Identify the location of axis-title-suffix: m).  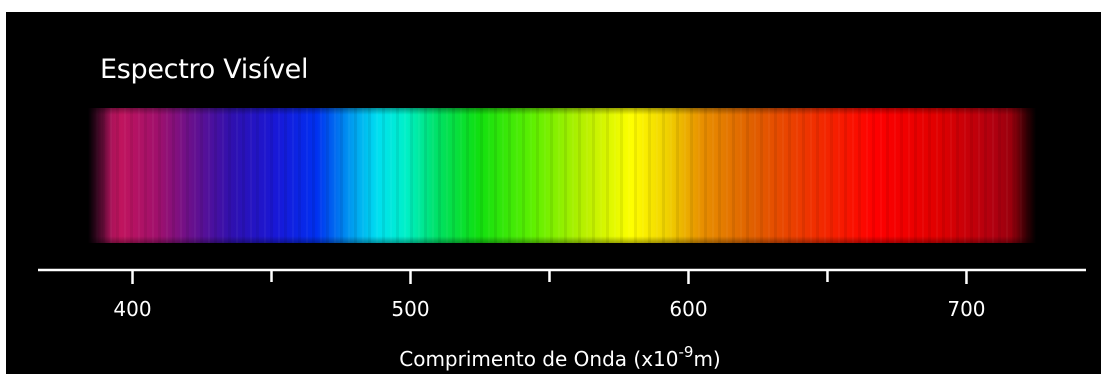
(706, 359).